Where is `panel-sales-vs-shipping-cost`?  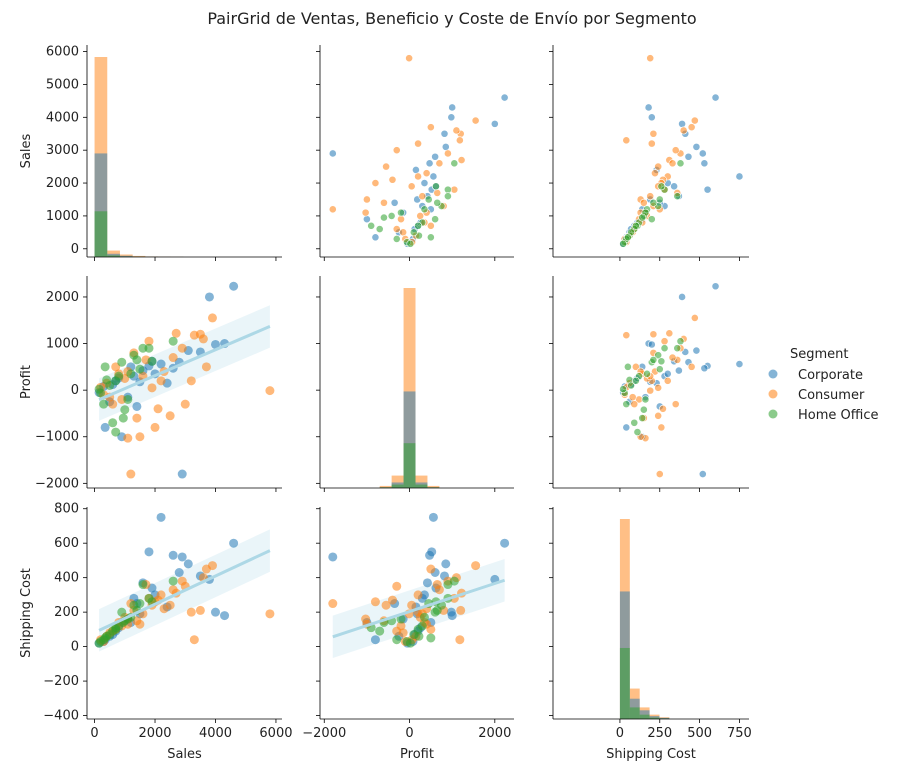
panel-sales-vs-shipping-cost is located at coordinates (649, 153).